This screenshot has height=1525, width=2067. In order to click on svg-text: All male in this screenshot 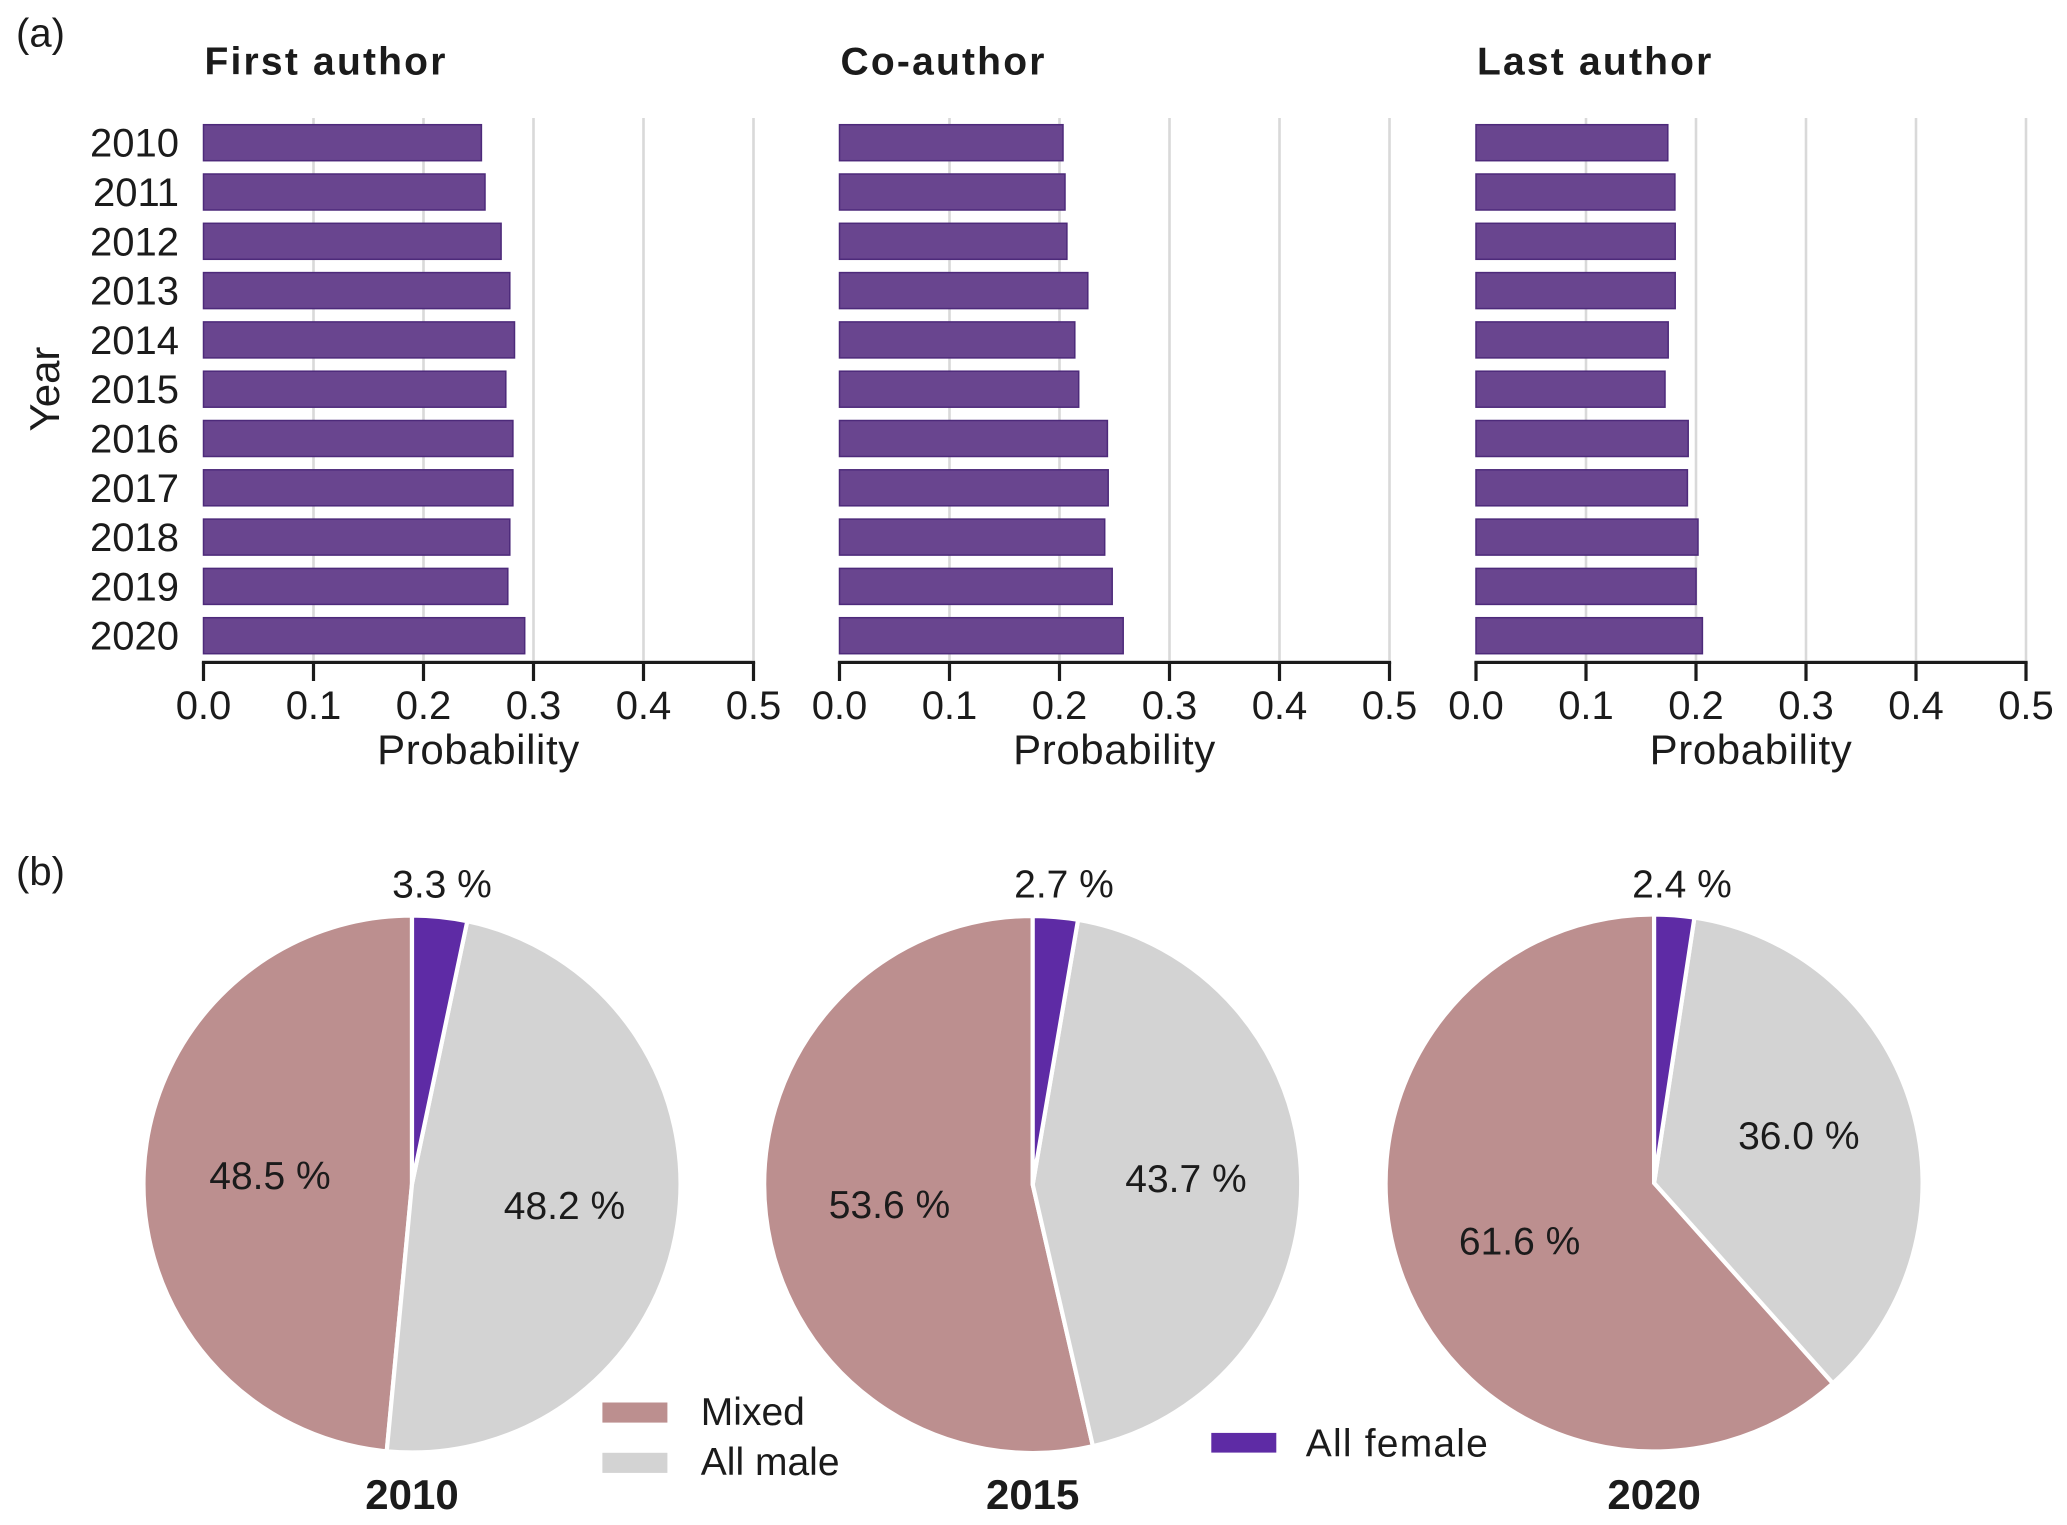, I will do `click(770, 1462)`.